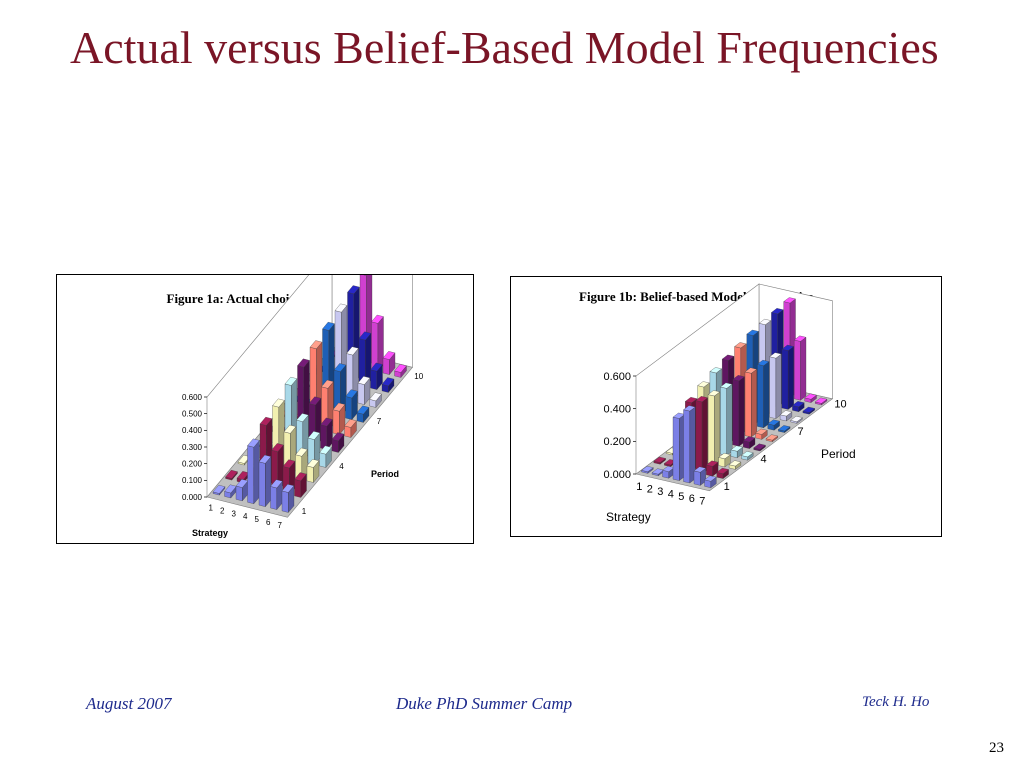 This screenshot has height=768, width=1024. I want to click on figure-1b-zlabel: Period, so click(838, 454).